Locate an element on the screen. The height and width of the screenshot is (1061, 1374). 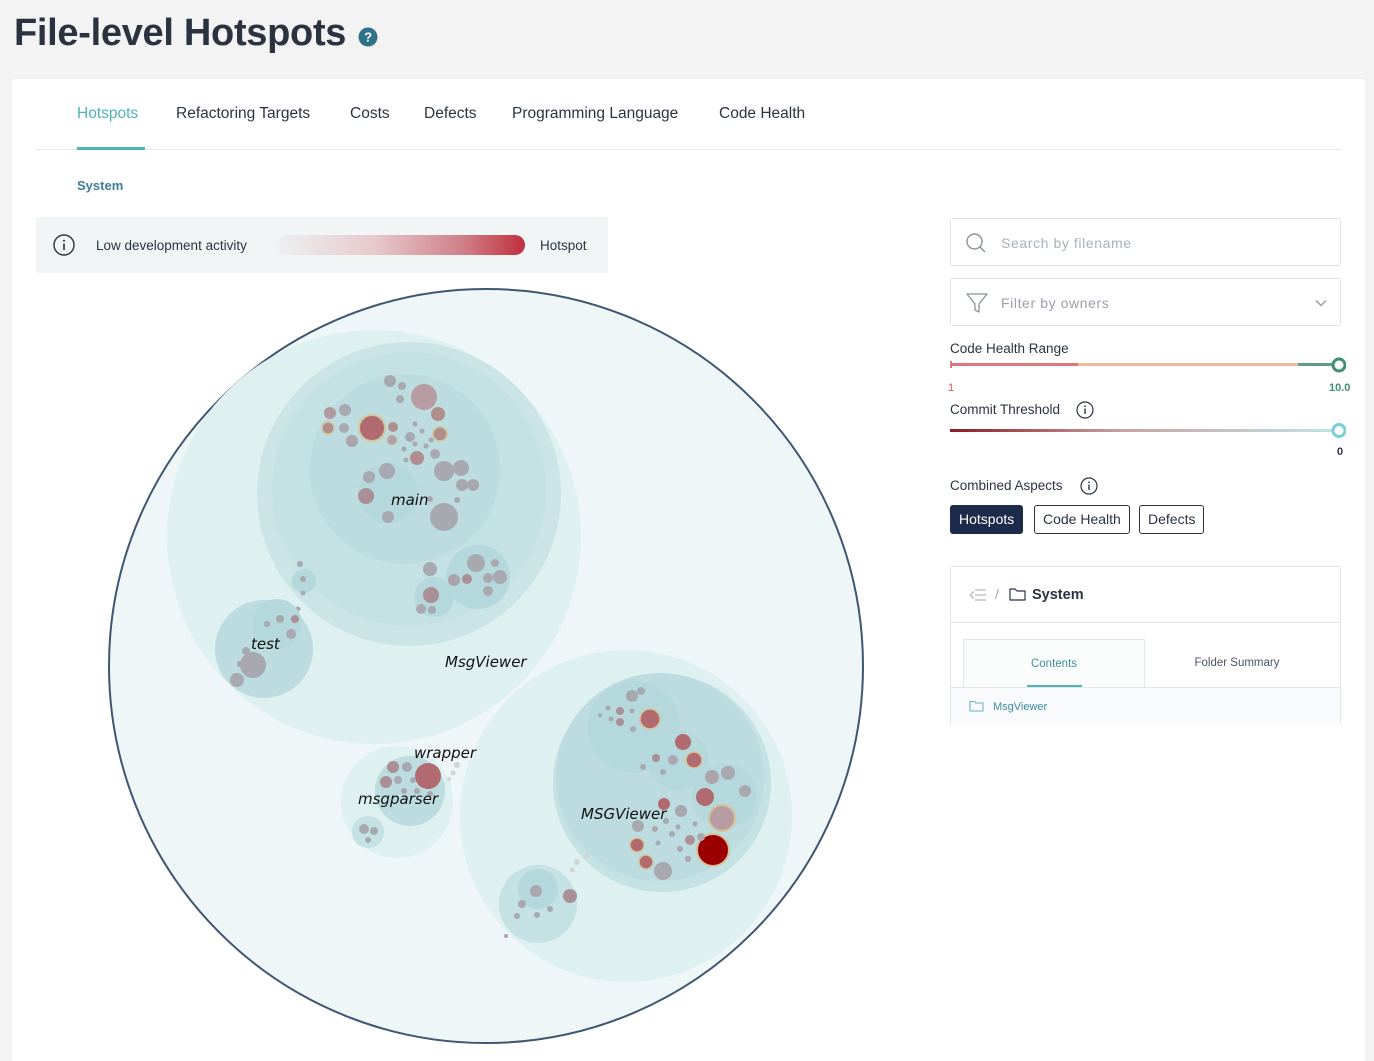
tab-costs: Costs is located at coordinates (370, 113).